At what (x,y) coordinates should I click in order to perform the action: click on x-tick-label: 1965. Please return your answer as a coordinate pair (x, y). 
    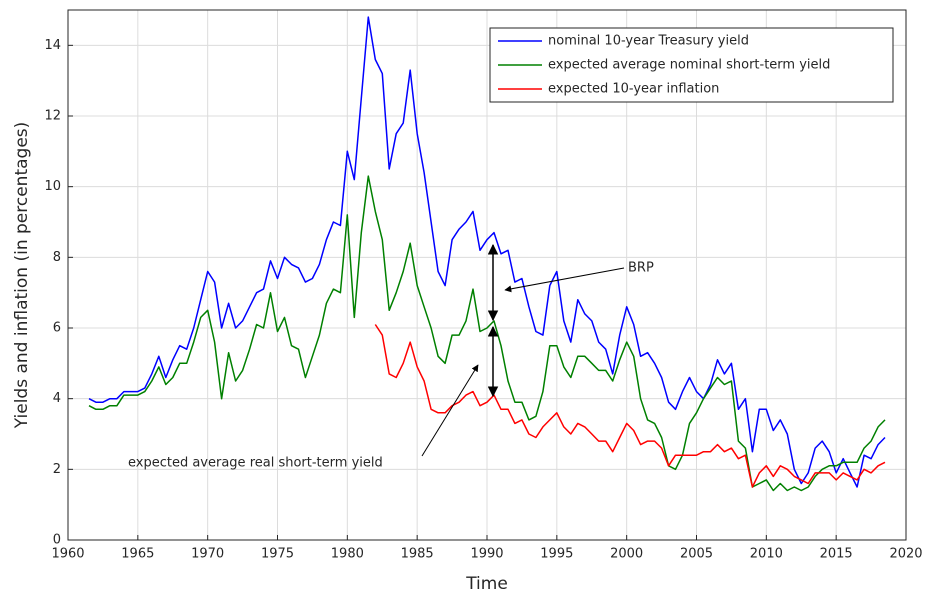
    Looking at the image, I should click on (137, 554).